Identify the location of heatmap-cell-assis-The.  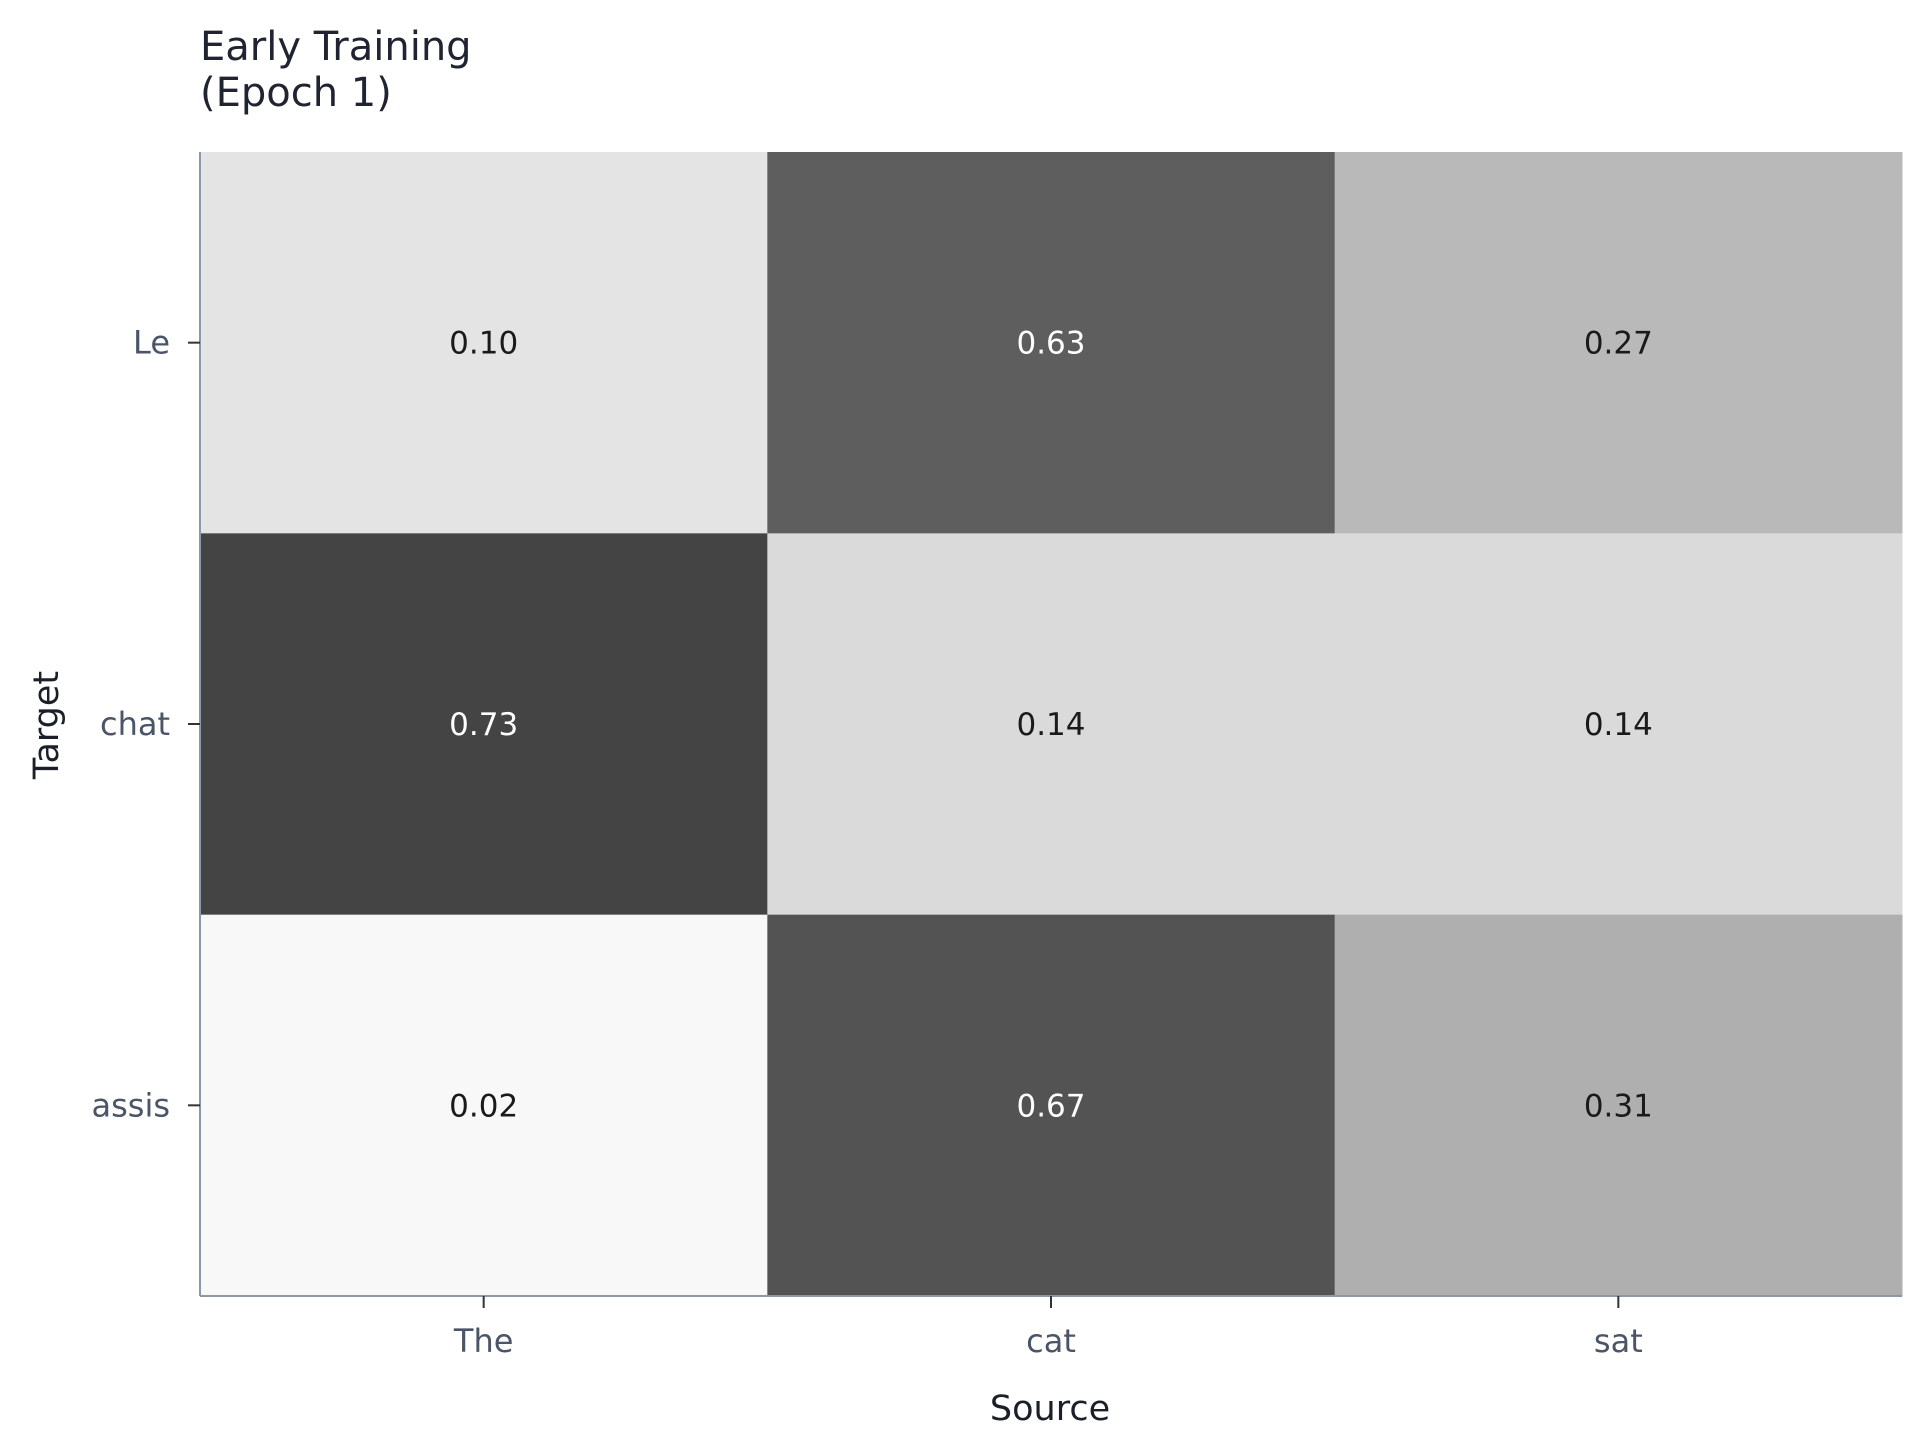
(484, 1105).